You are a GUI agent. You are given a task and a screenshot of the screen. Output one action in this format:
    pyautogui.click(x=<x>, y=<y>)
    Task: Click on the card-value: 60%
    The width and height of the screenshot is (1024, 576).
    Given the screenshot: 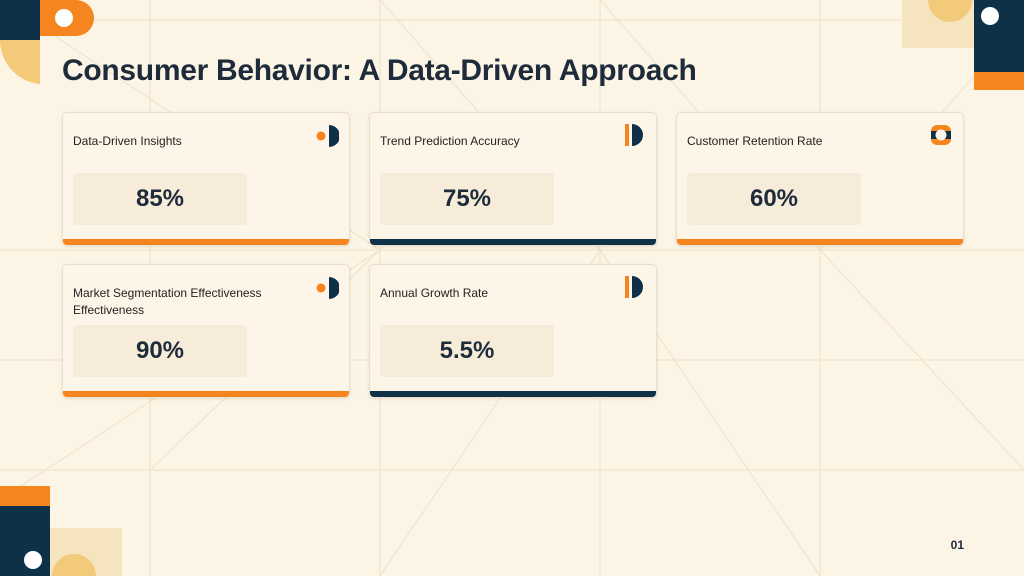 What is the action you would take?
    pyautogui.click(x=774, y=199)
    